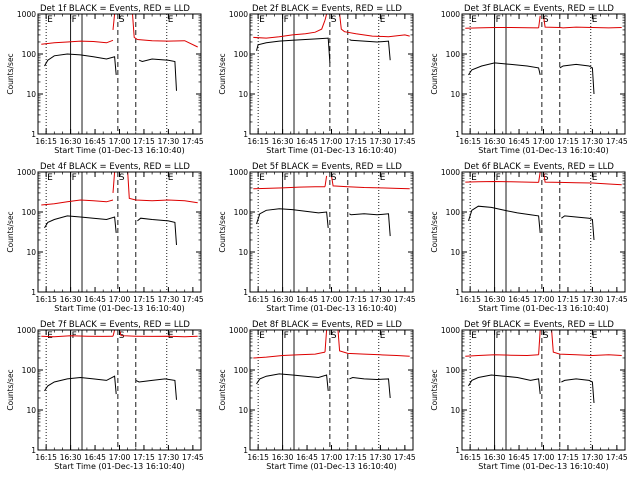 The width and height of the screenshot is (640, 480). Describe the element at coordinates (327, 167) in the screenshot. I see `panel-title: Det 5f BLACK = Events, RED = LLD` at that location.